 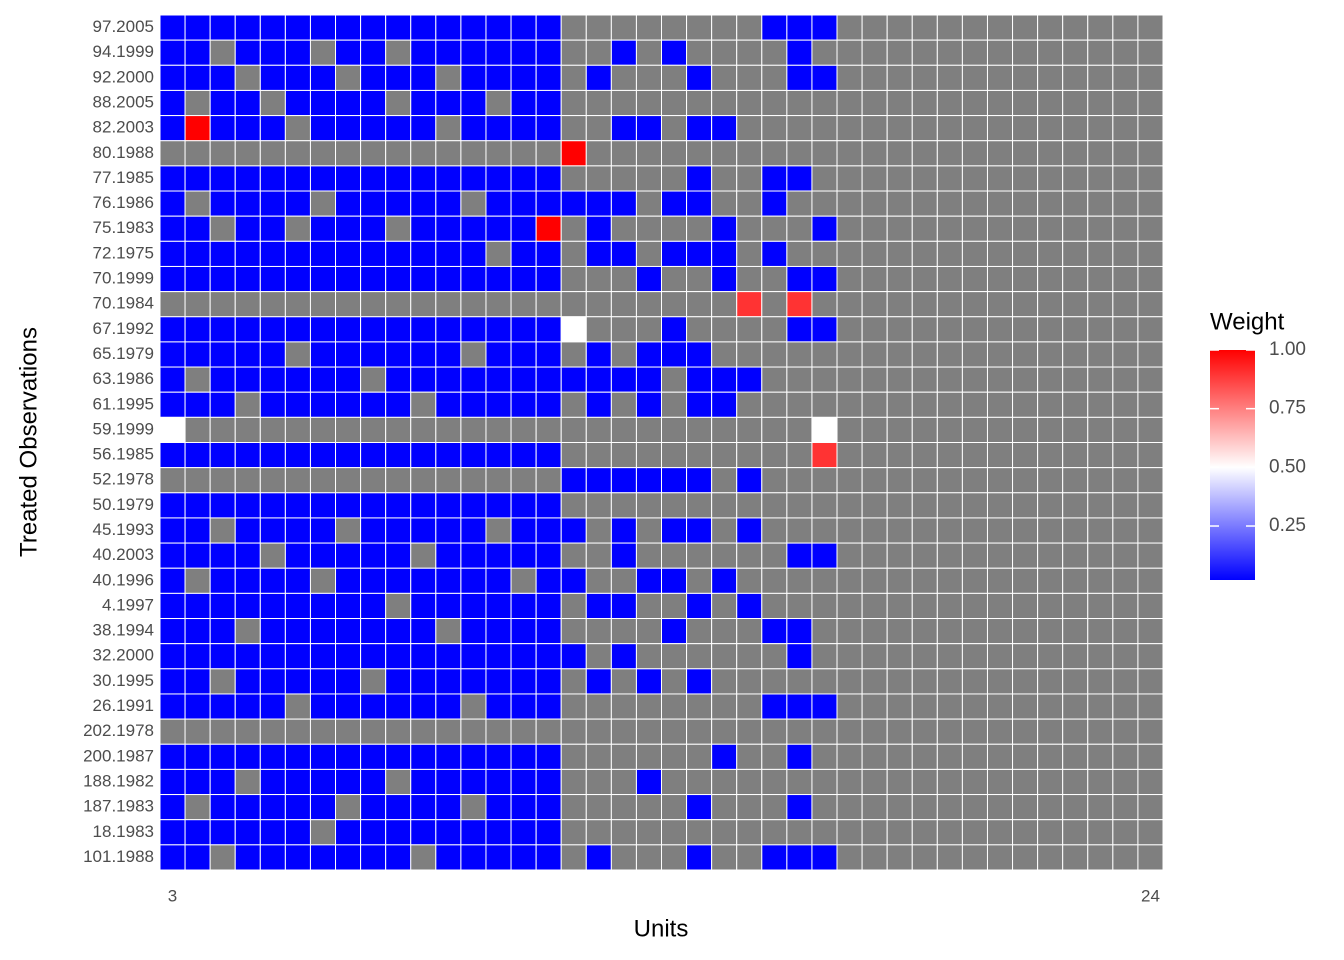 What do you see at coordinates (118, 755) in the screenshot?
I see `y-tick-label: 200.1987` at bounding box center [118, 755].